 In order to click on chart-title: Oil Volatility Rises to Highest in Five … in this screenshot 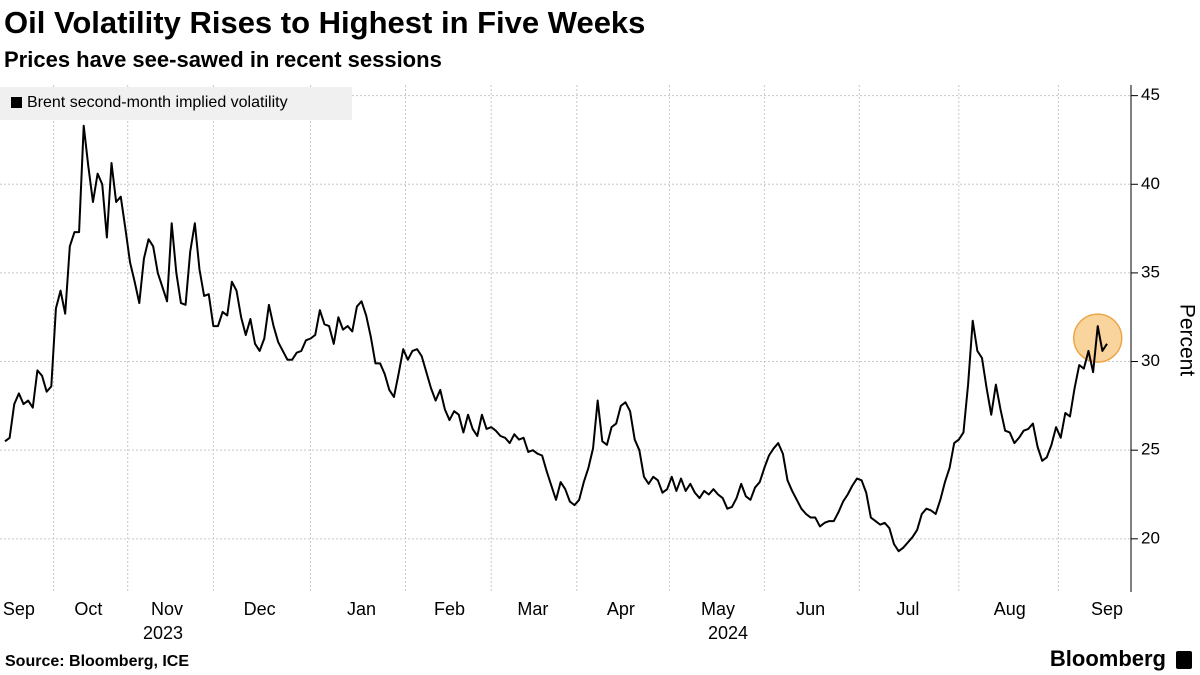, I will do `click(324, 22)`.